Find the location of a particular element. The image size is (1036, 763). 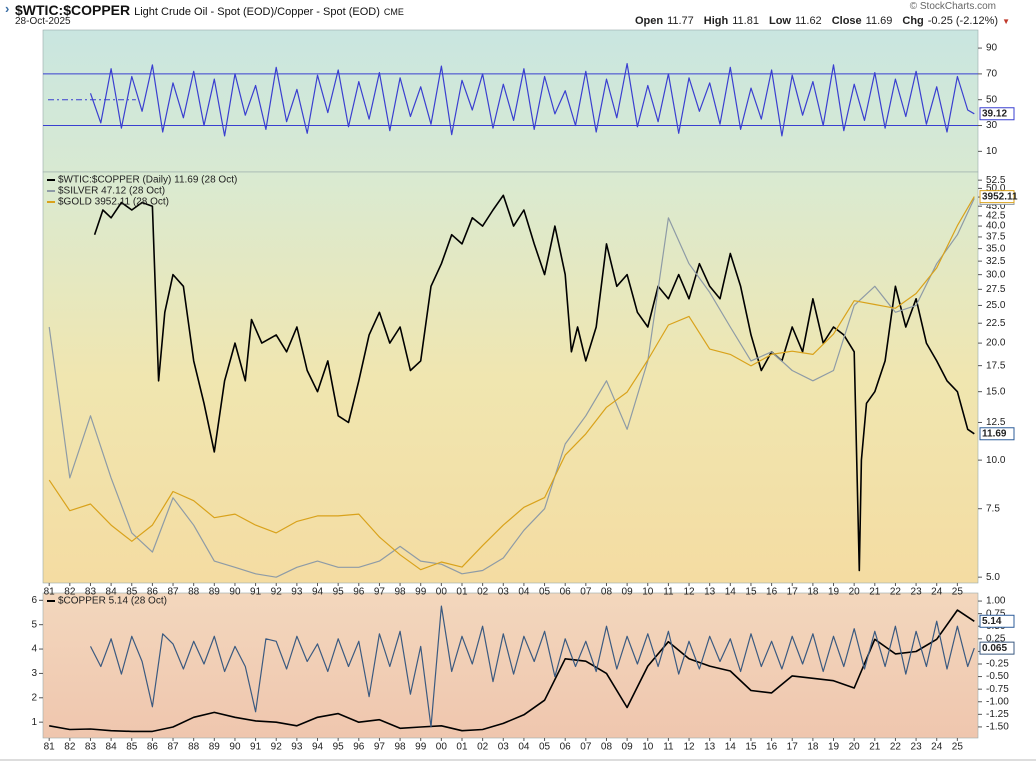

x-tick-label: 23 is located at coordinates (917, 592).